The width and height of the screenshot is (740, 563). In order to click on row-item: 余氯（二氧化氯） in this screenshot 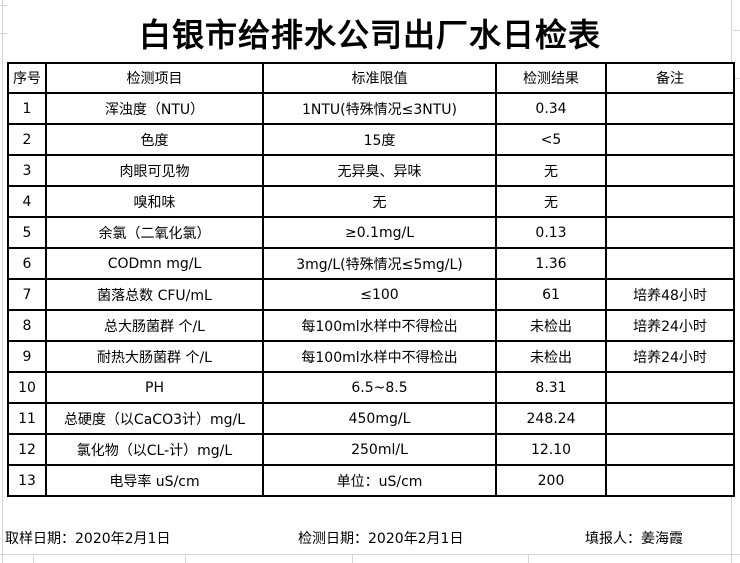, I will do `click(154, 232)`.